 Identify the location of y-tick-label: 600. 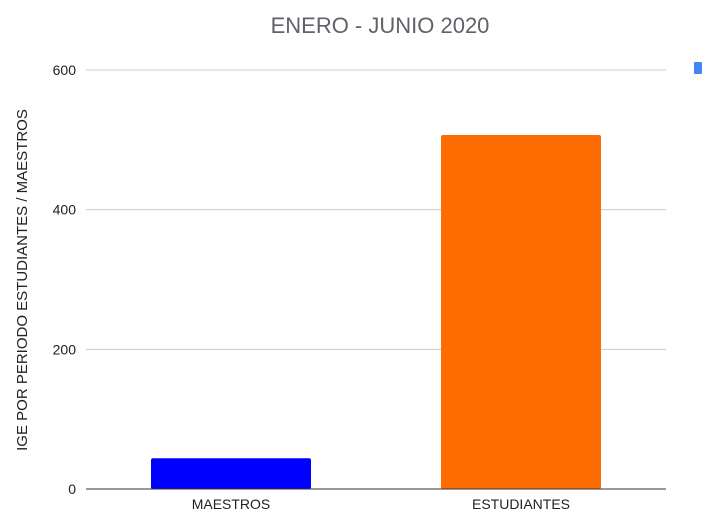
(65, 70).